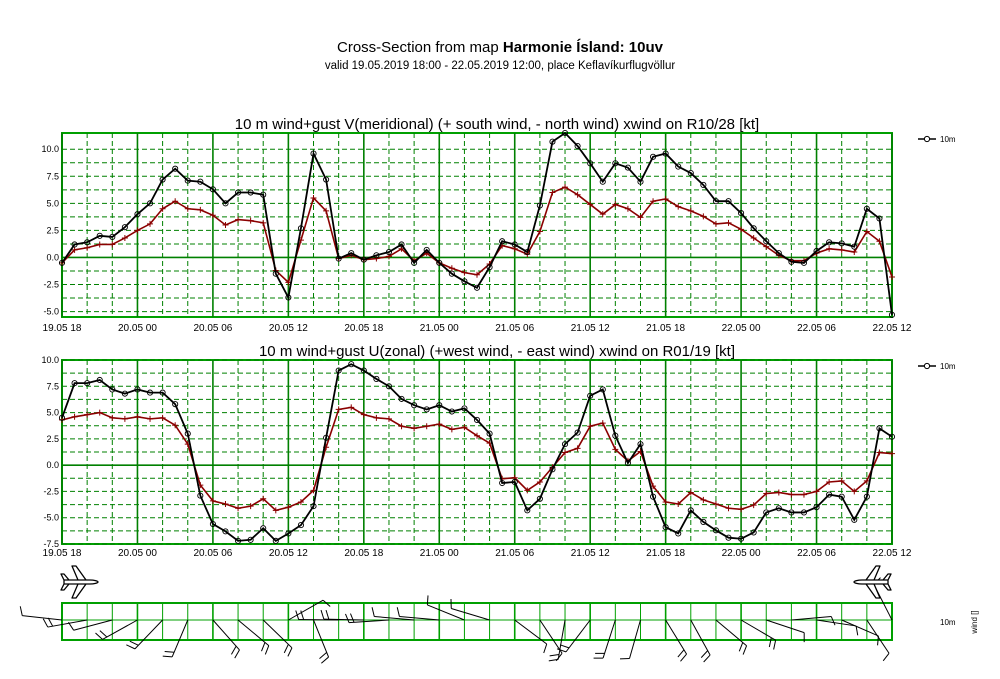 The width and height of the screenshot is (1000, 679). Describe the element at coordinates (514, 328) in the screenshot. I see `x-tick-label: 21.05 06` at that location.